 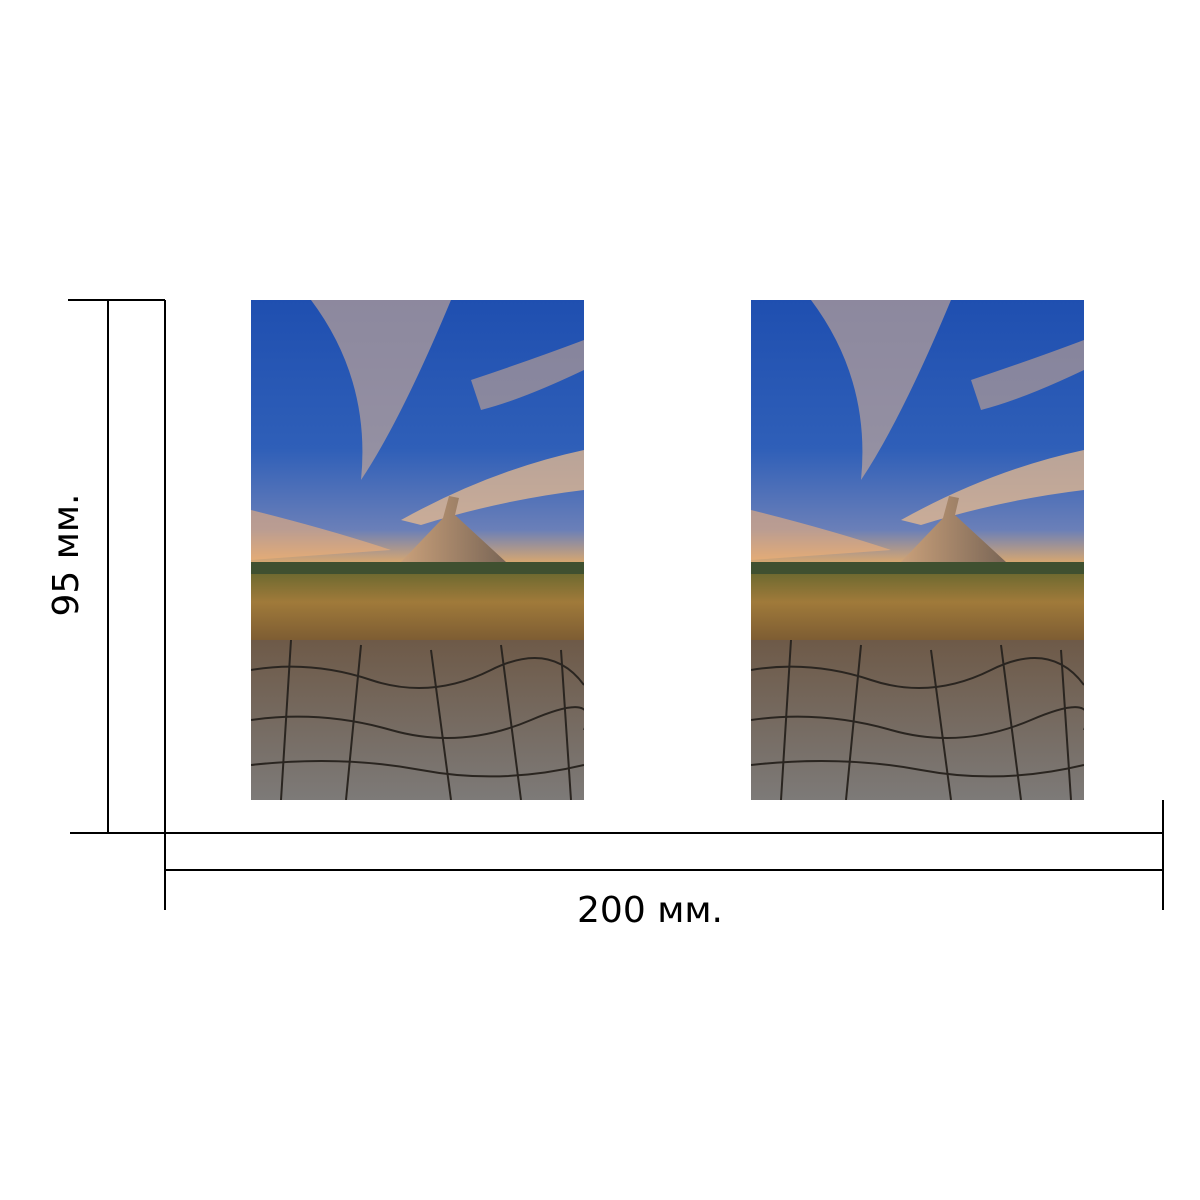 What do you see at coordinates (650, 910) in the screenshot?
I see `width-label: 200 мм.` at bounding box center [650, 910].